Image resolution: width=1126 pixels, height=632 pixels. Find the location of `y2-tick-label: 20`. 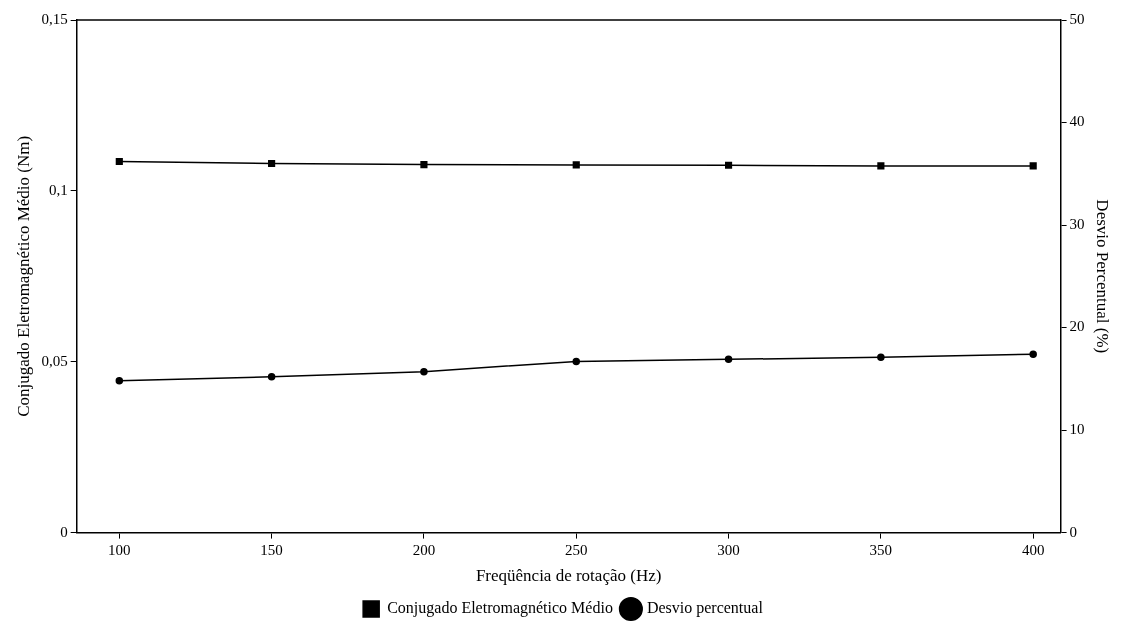

y2-tick-label: 20 is located at coordinates (1077, 326).